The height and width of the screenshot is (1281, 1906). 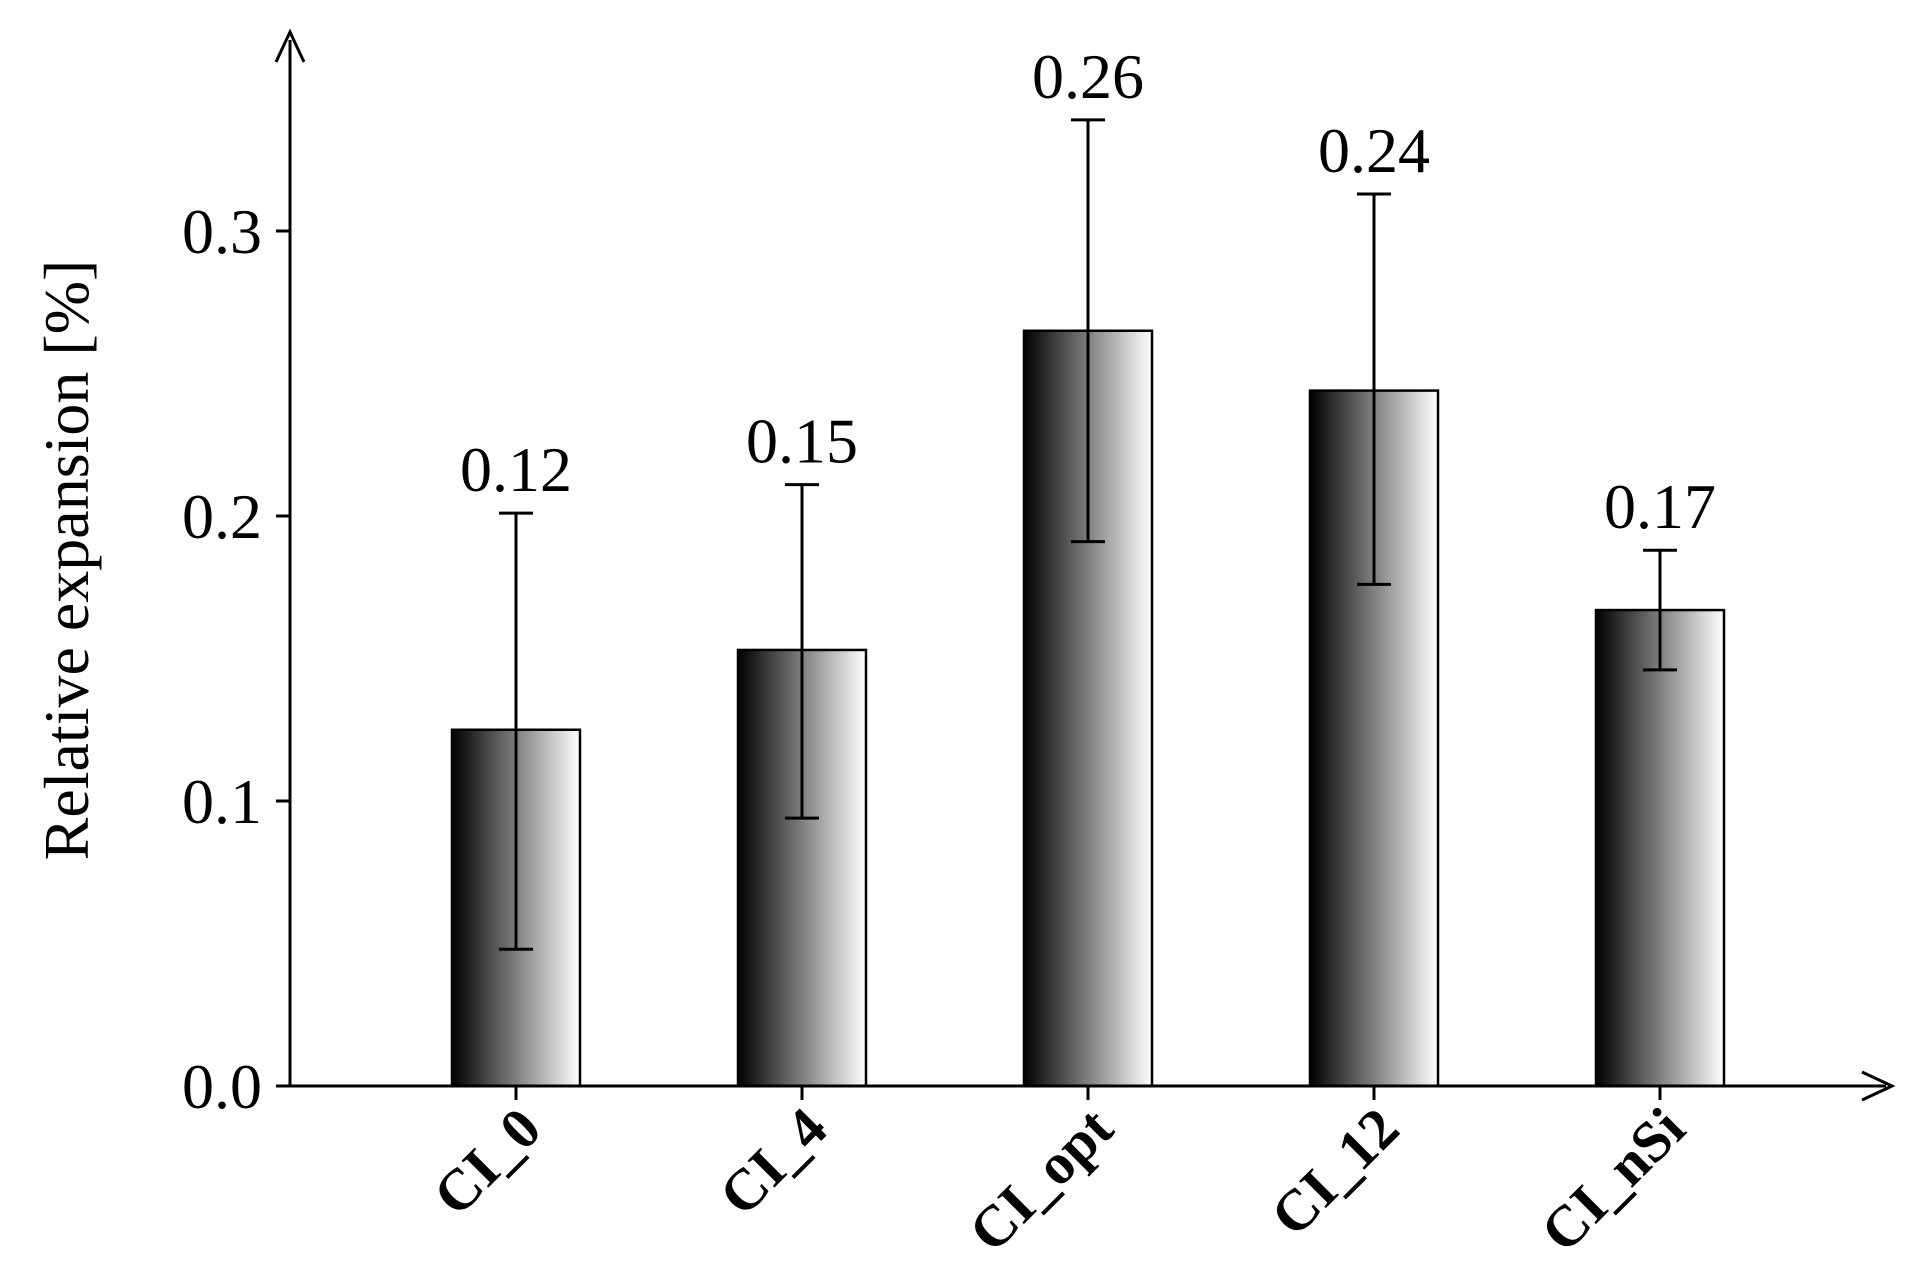 I want to click on data-label: 0.24, so click(x=1374, y=150).